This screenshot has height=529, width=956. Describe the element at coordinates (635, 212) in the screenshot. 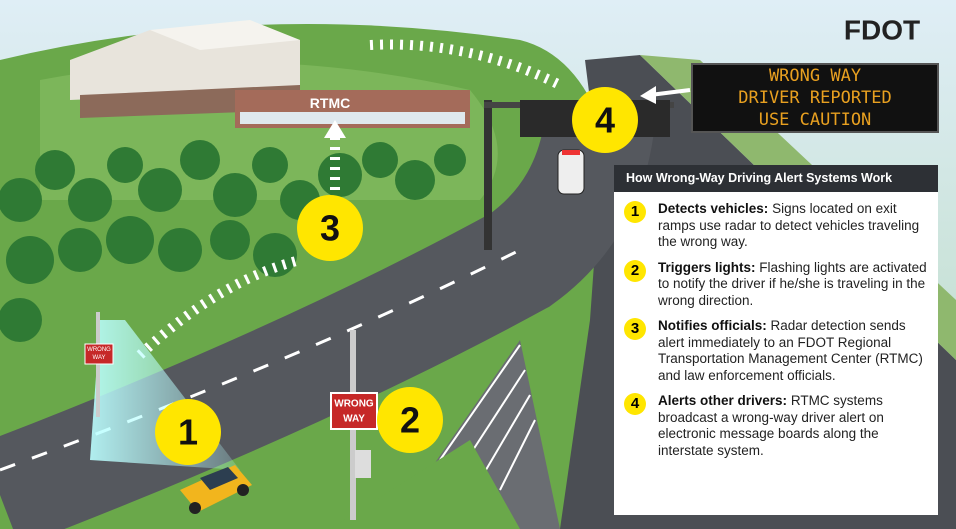

I see `step-number: 1` at that location.